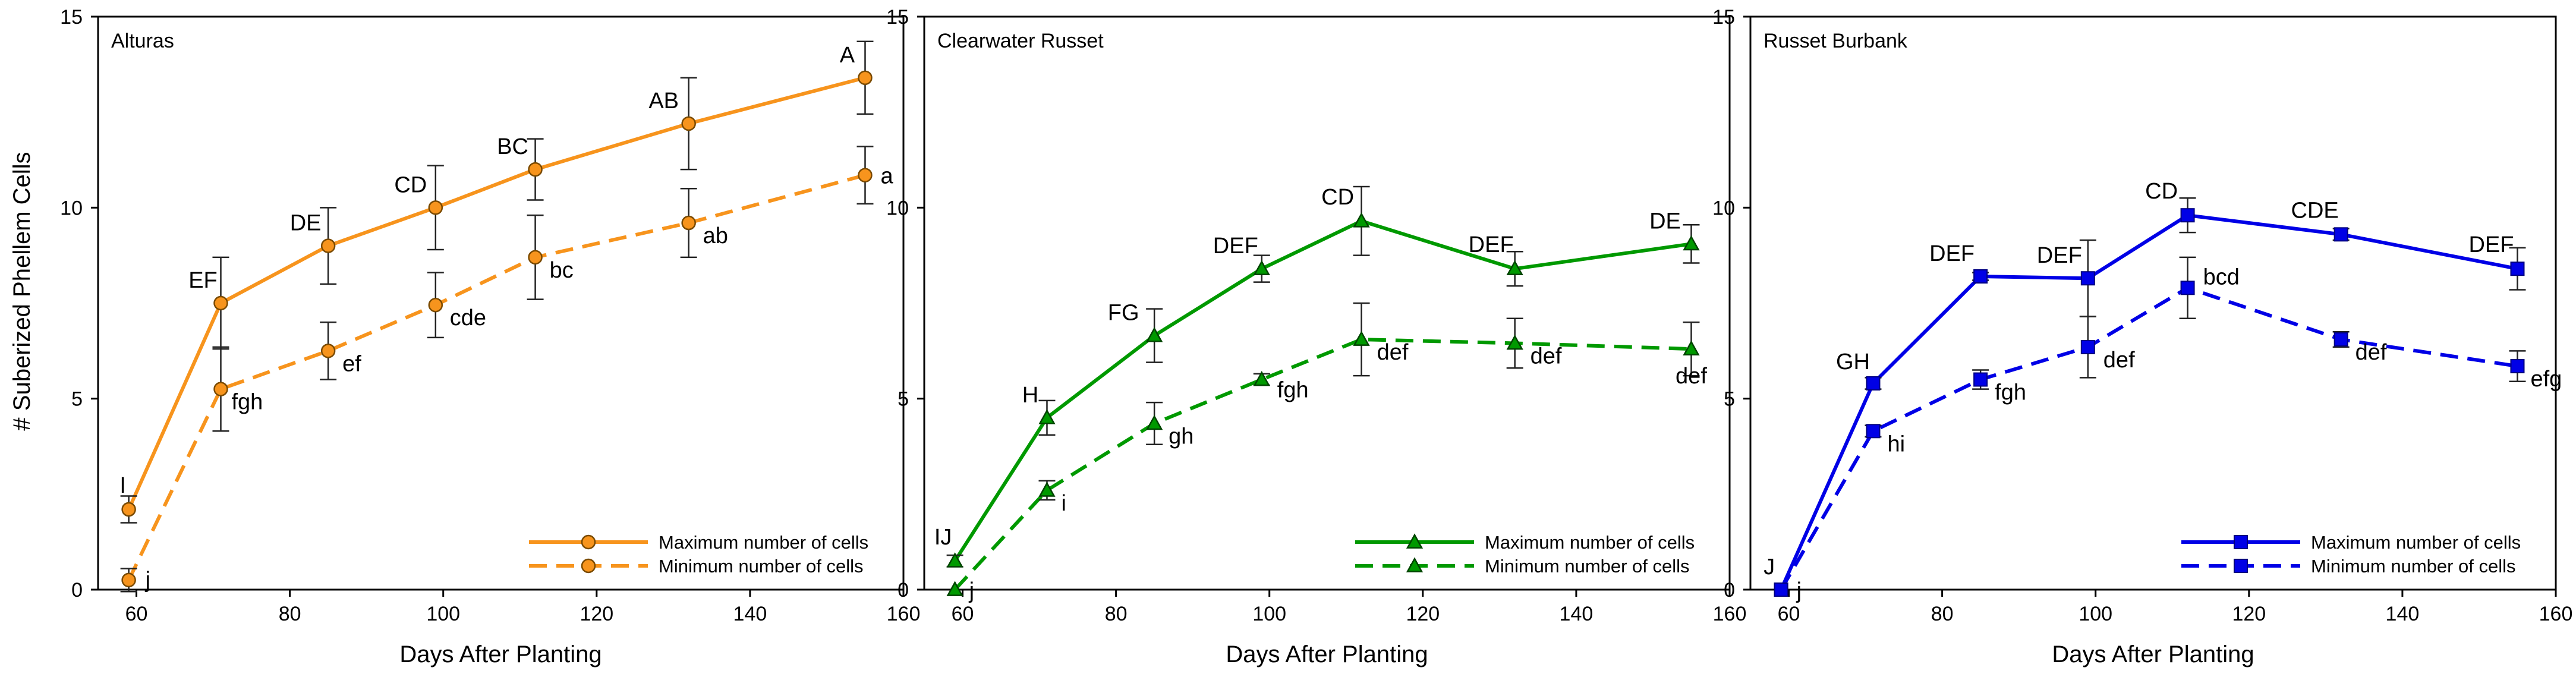  I want to click on significance-label: A, so click(847, 55).